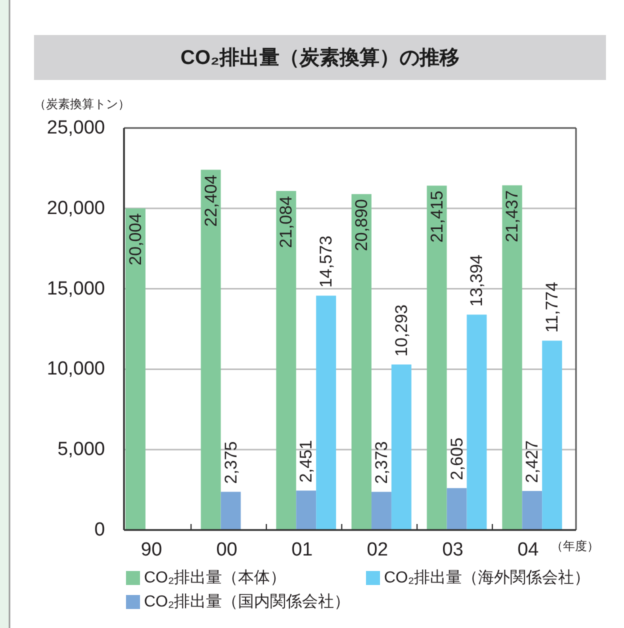 The height and width of the screenshot is (628, 624). What do you see at coordinates (512, 216) in the screenshot?
I see `data-label: 21,437` at bounding box center [512, 216].